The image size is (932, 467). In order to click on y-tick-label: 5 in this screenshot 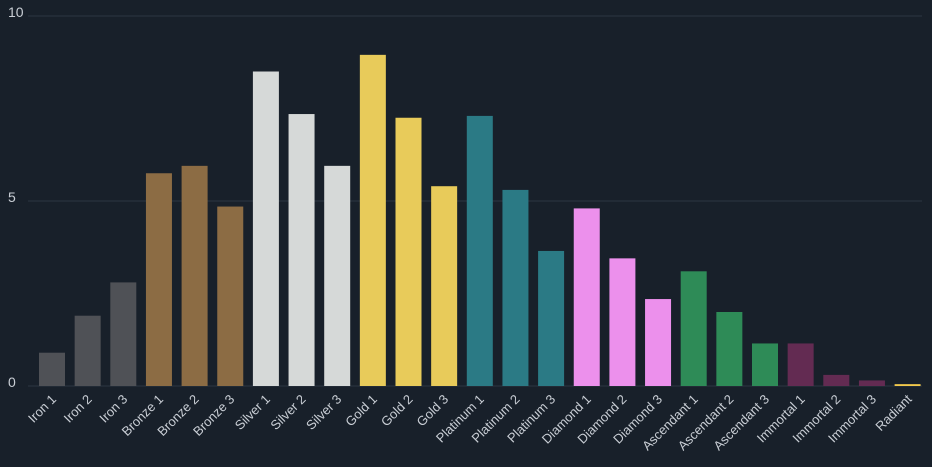, I will do `click(12, 197)`.